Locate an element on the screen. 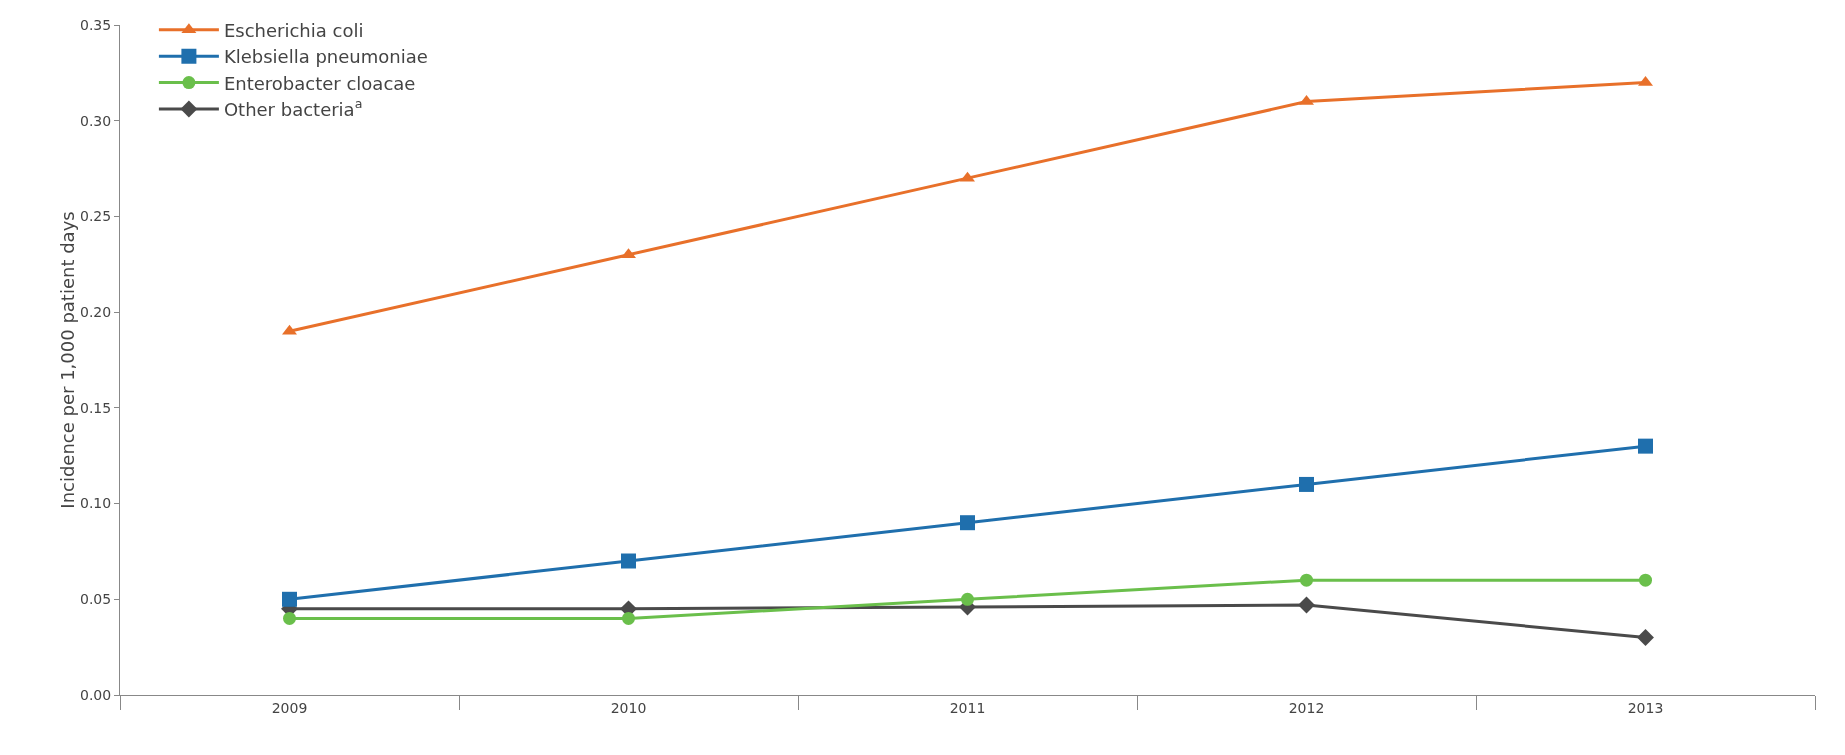  x-tick-label: 2009 is located at coordinates (289, 707).